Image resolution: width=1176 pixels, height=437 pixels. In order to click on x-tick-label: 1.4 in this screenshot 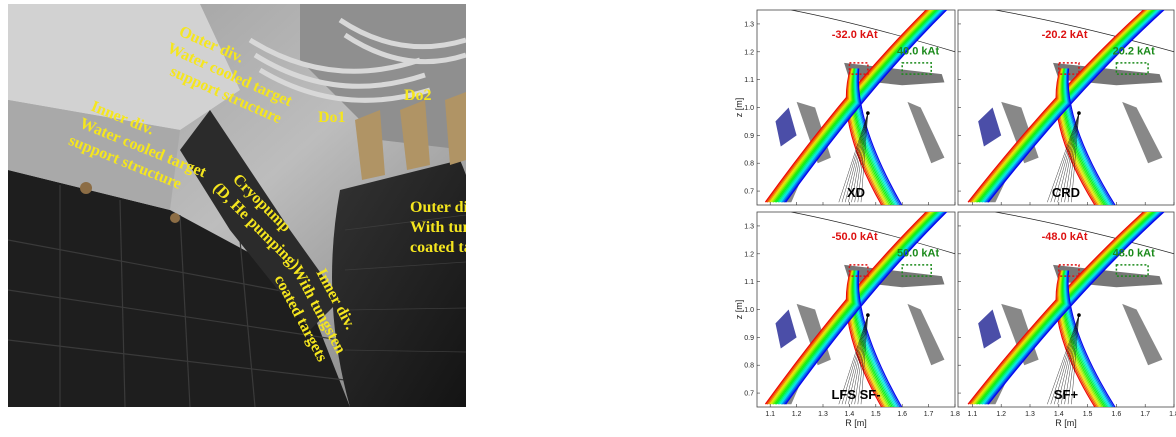, I will do `click(850, 414)`.